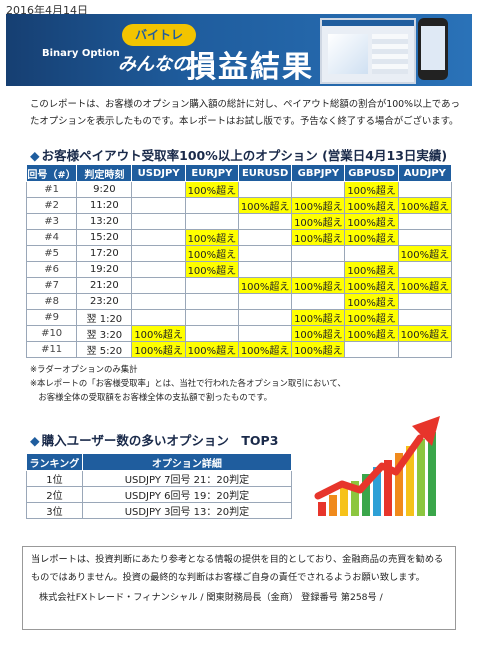  I want to click on trend-arrow-head, so click(426, 431).